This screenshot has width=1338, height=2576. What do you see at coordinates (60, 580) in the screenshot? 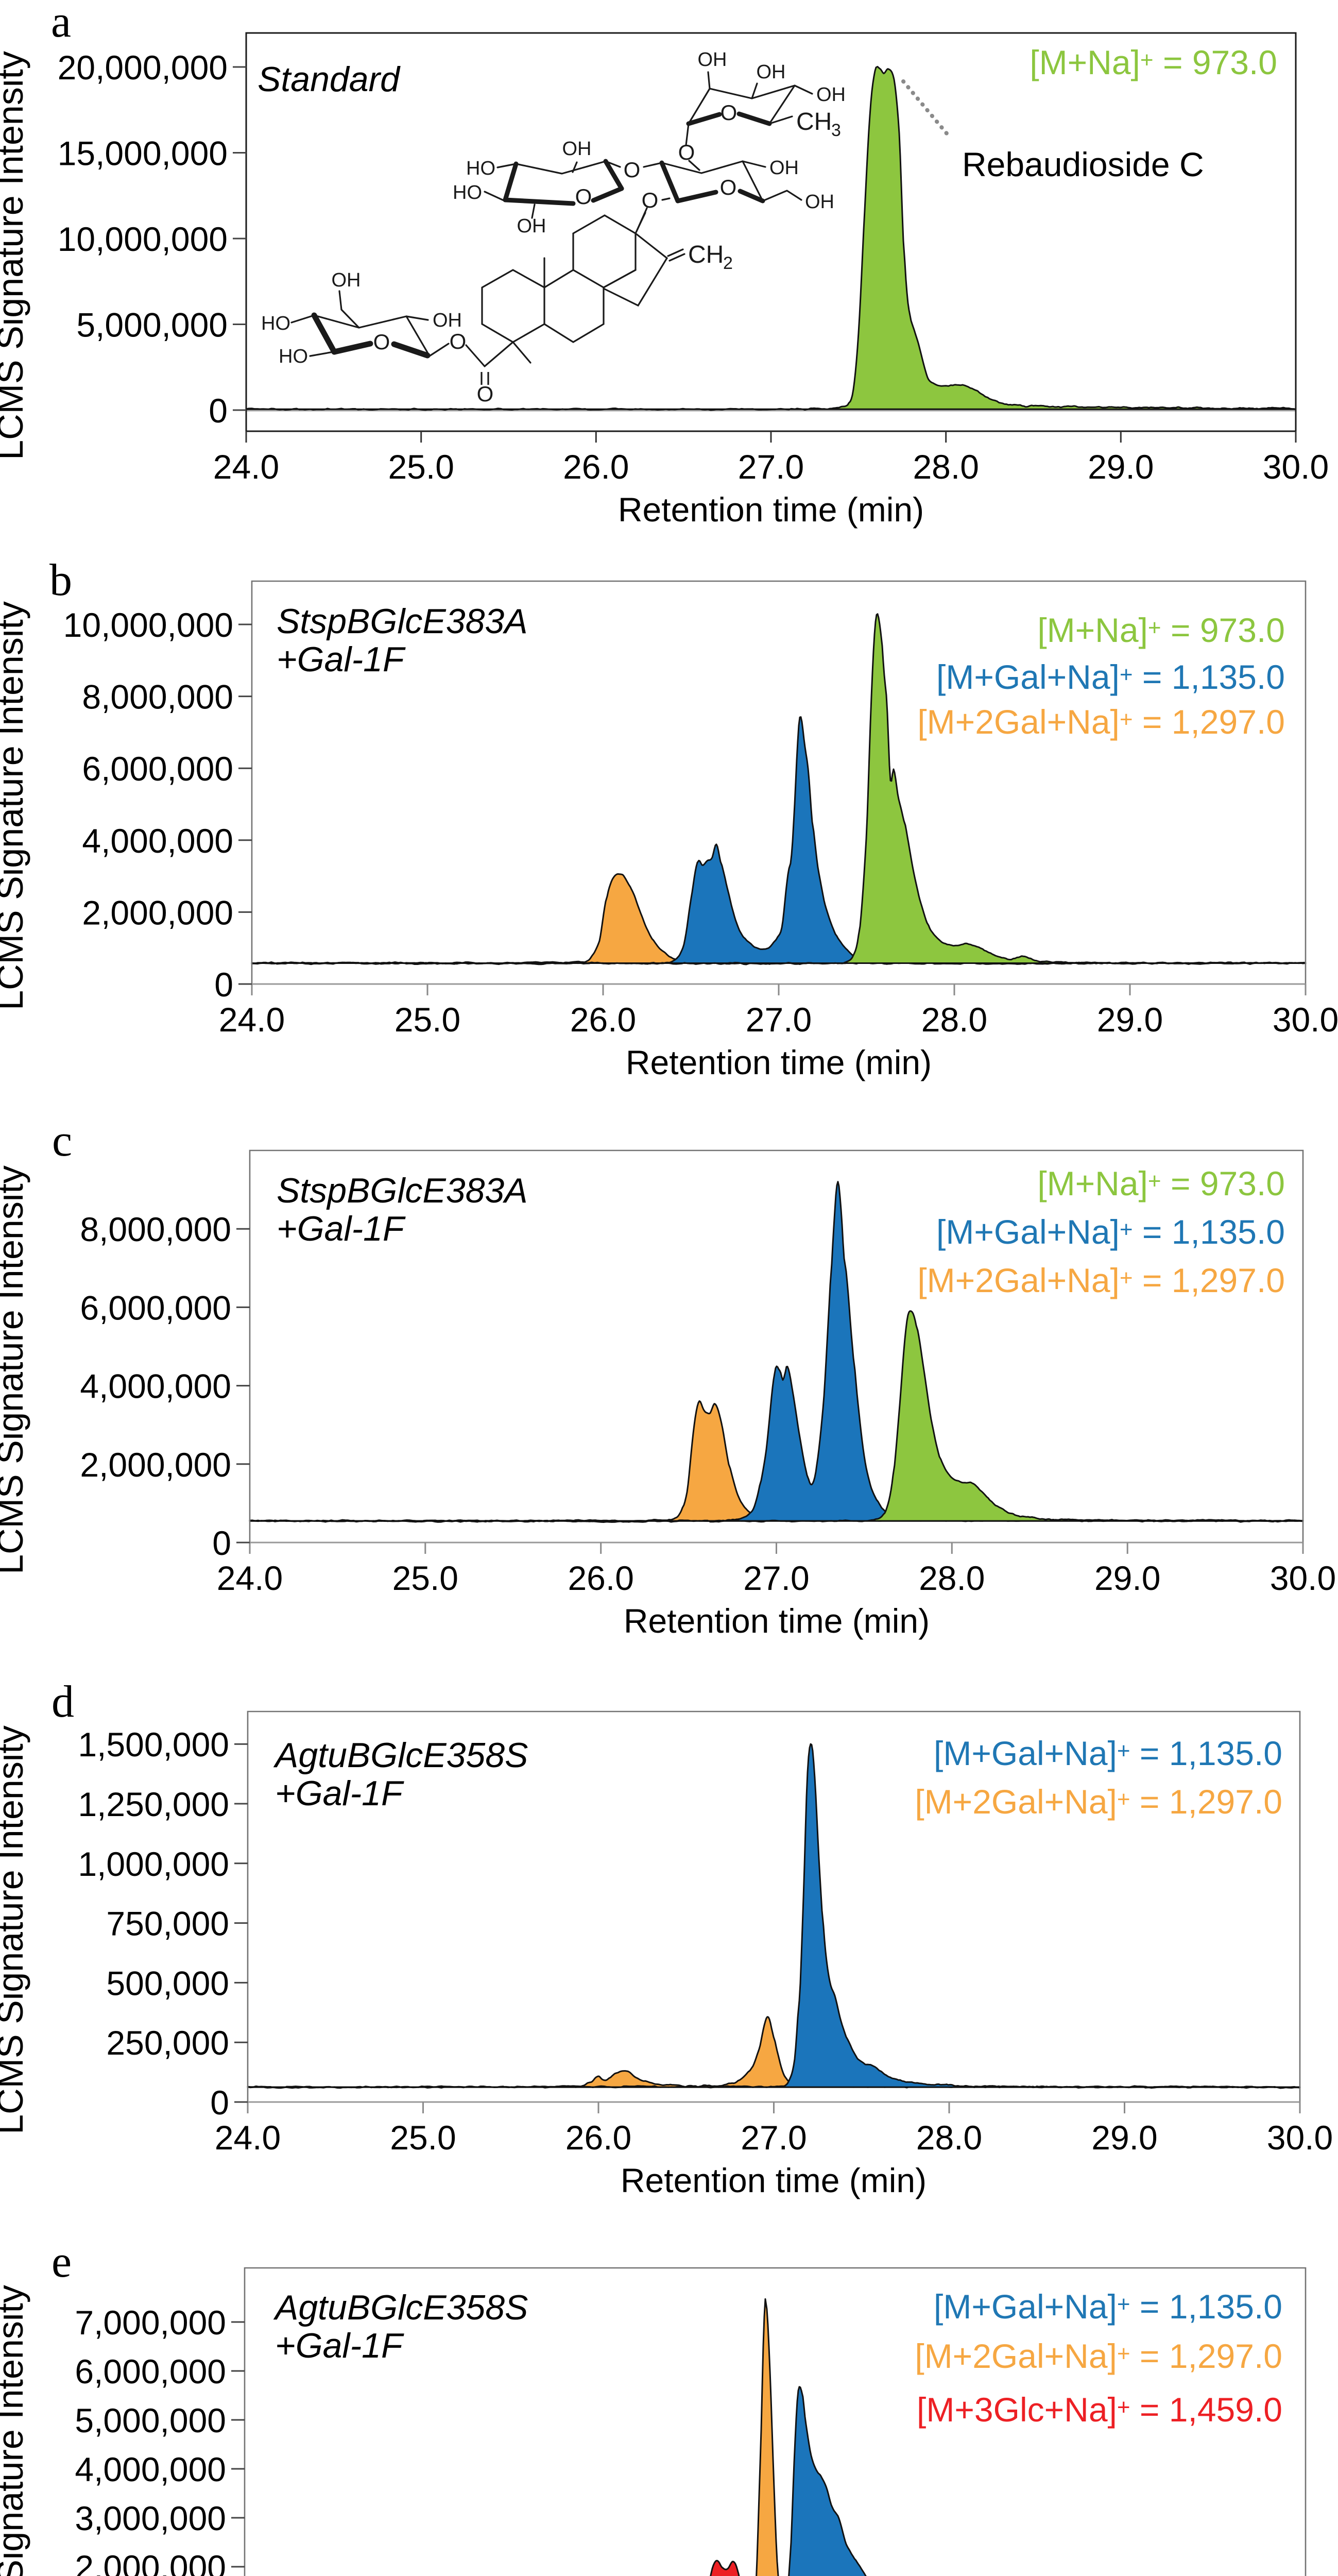
I see `svg-text: b` at bounding box center [60, 580].